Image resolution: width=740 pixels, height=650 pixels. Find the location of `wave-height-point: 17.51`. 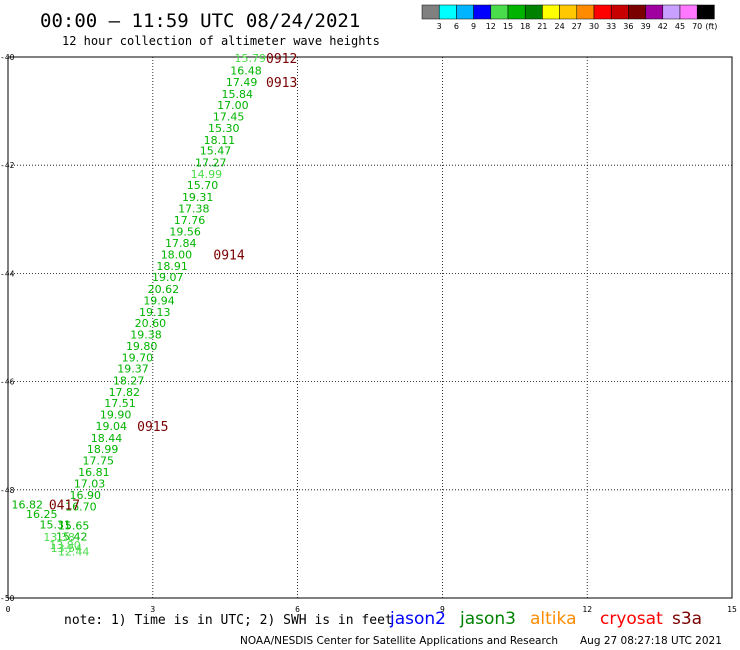

wave-height-point: 17.51 is located at coordinates (120, 403).